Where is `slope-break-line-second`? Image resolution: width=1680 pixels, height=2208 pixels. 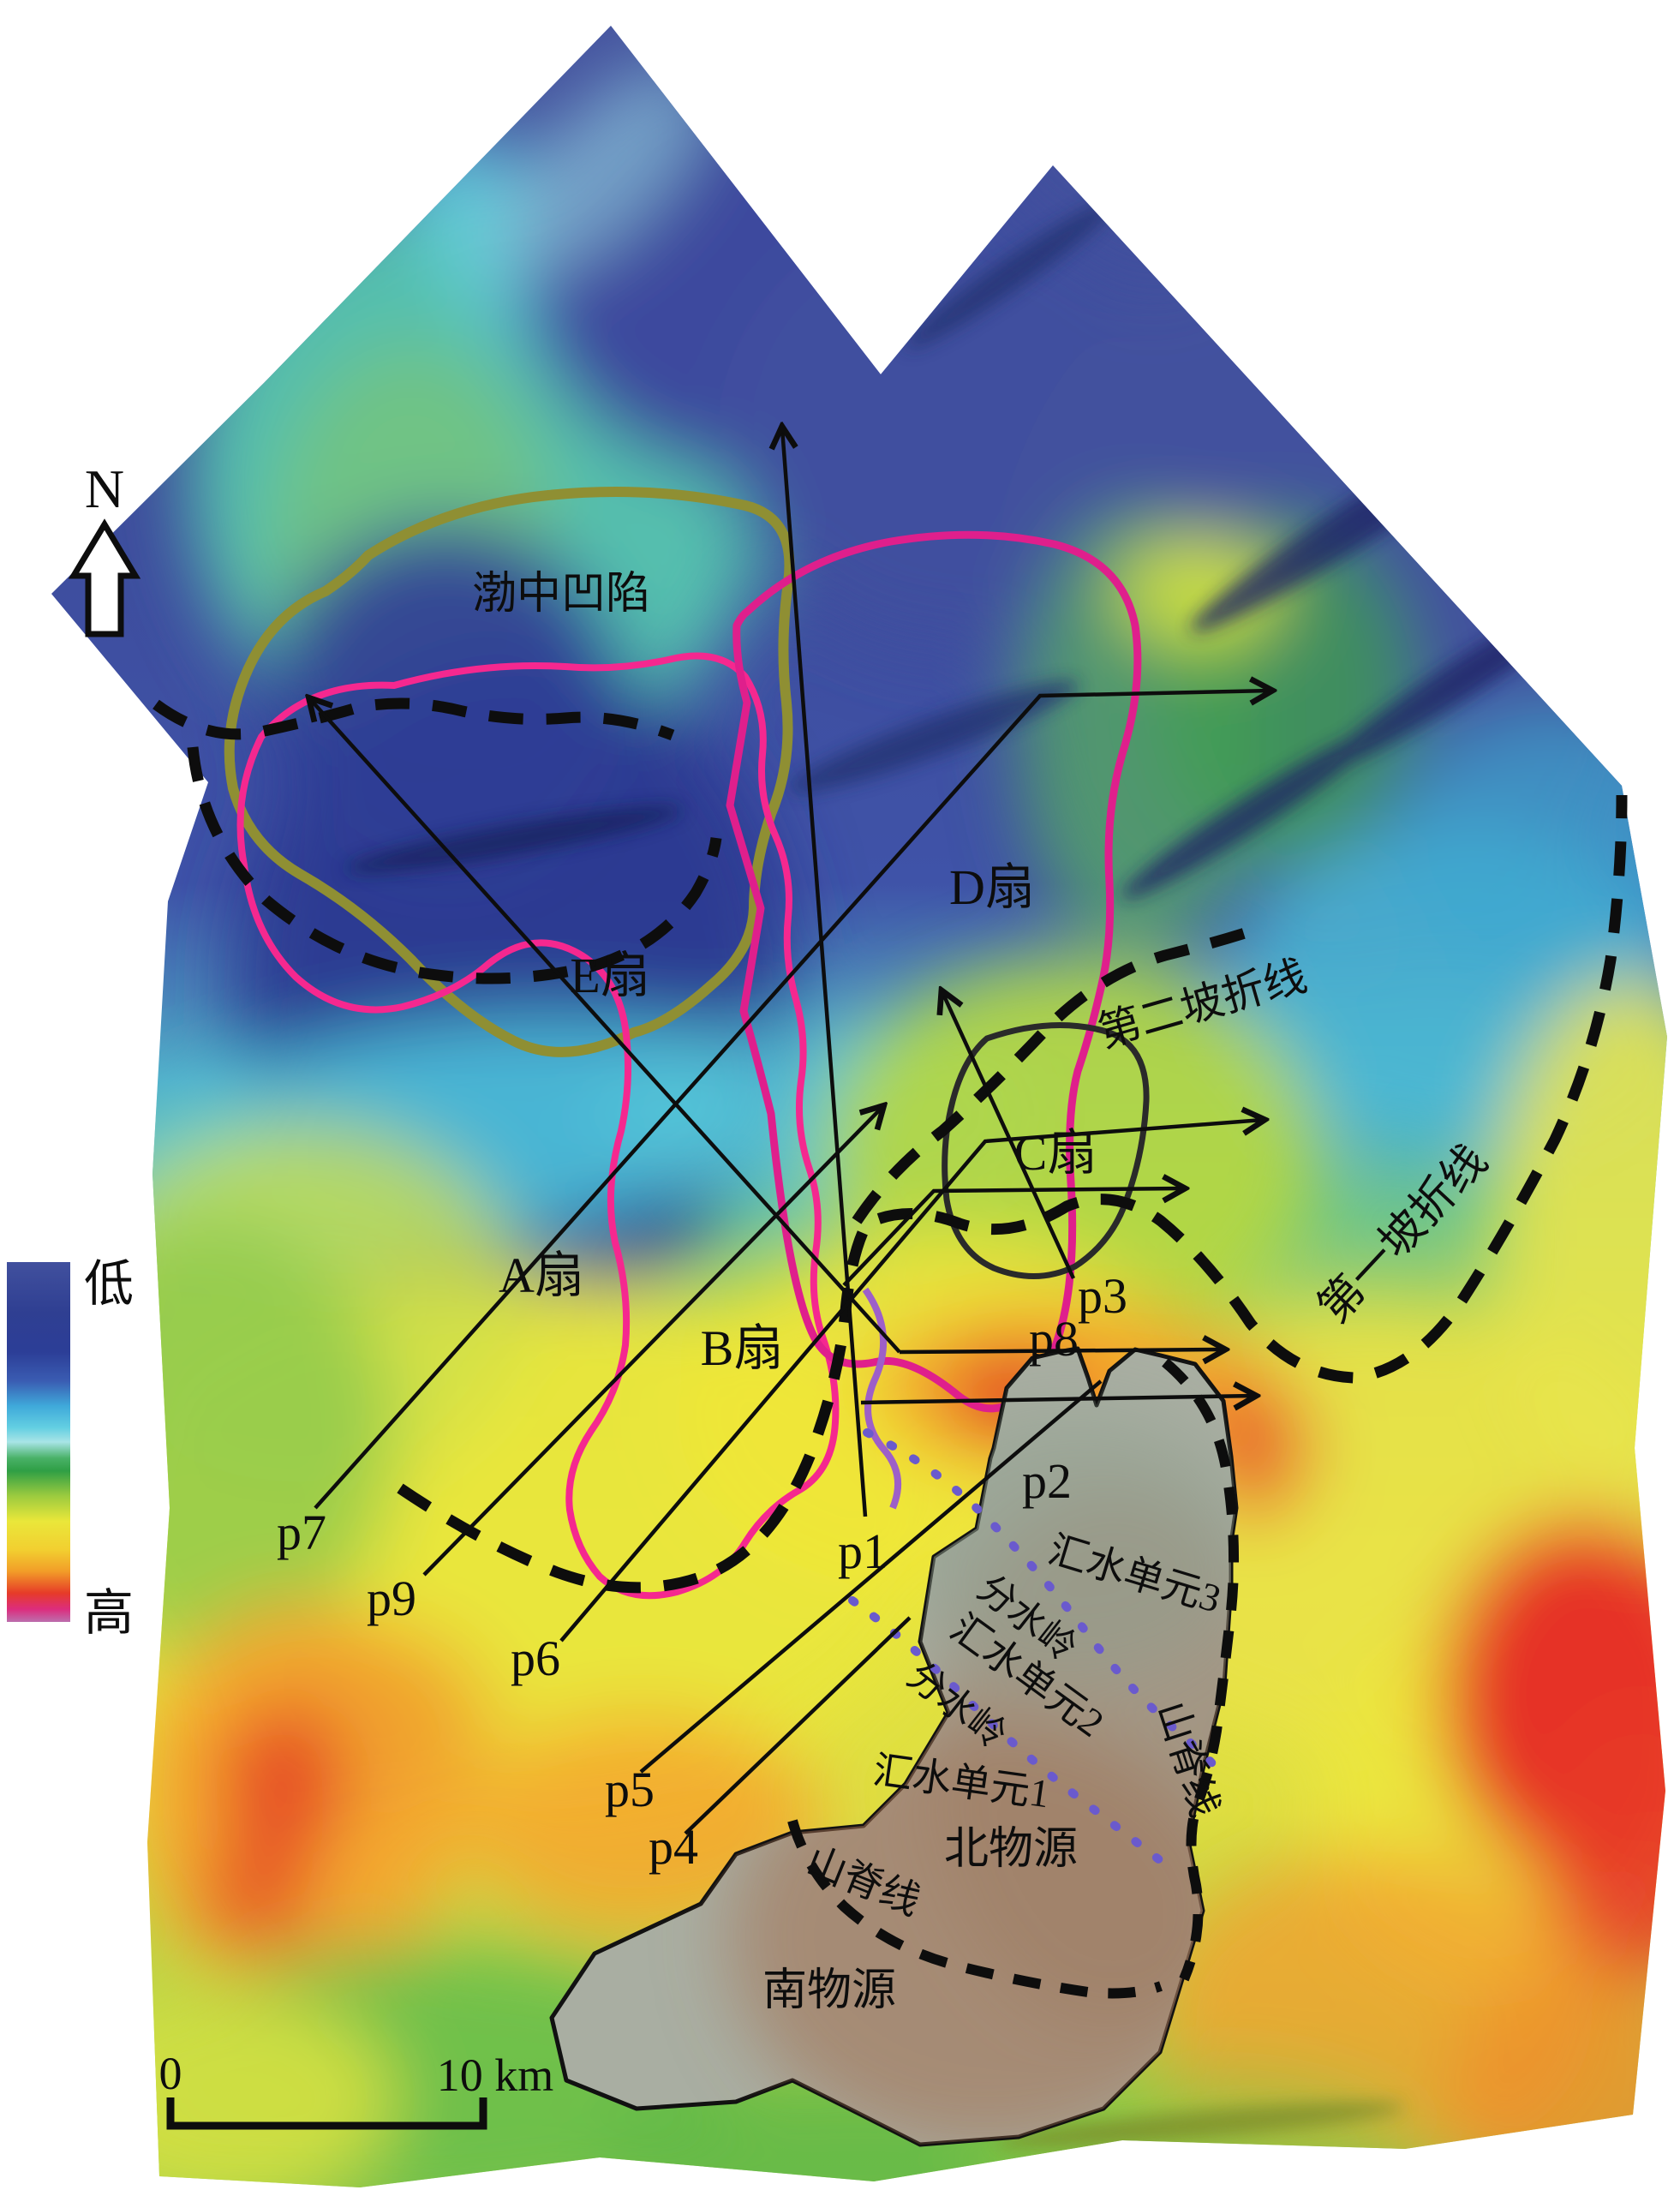 slope-break-line-second is located at coordinates (1059, 1072).